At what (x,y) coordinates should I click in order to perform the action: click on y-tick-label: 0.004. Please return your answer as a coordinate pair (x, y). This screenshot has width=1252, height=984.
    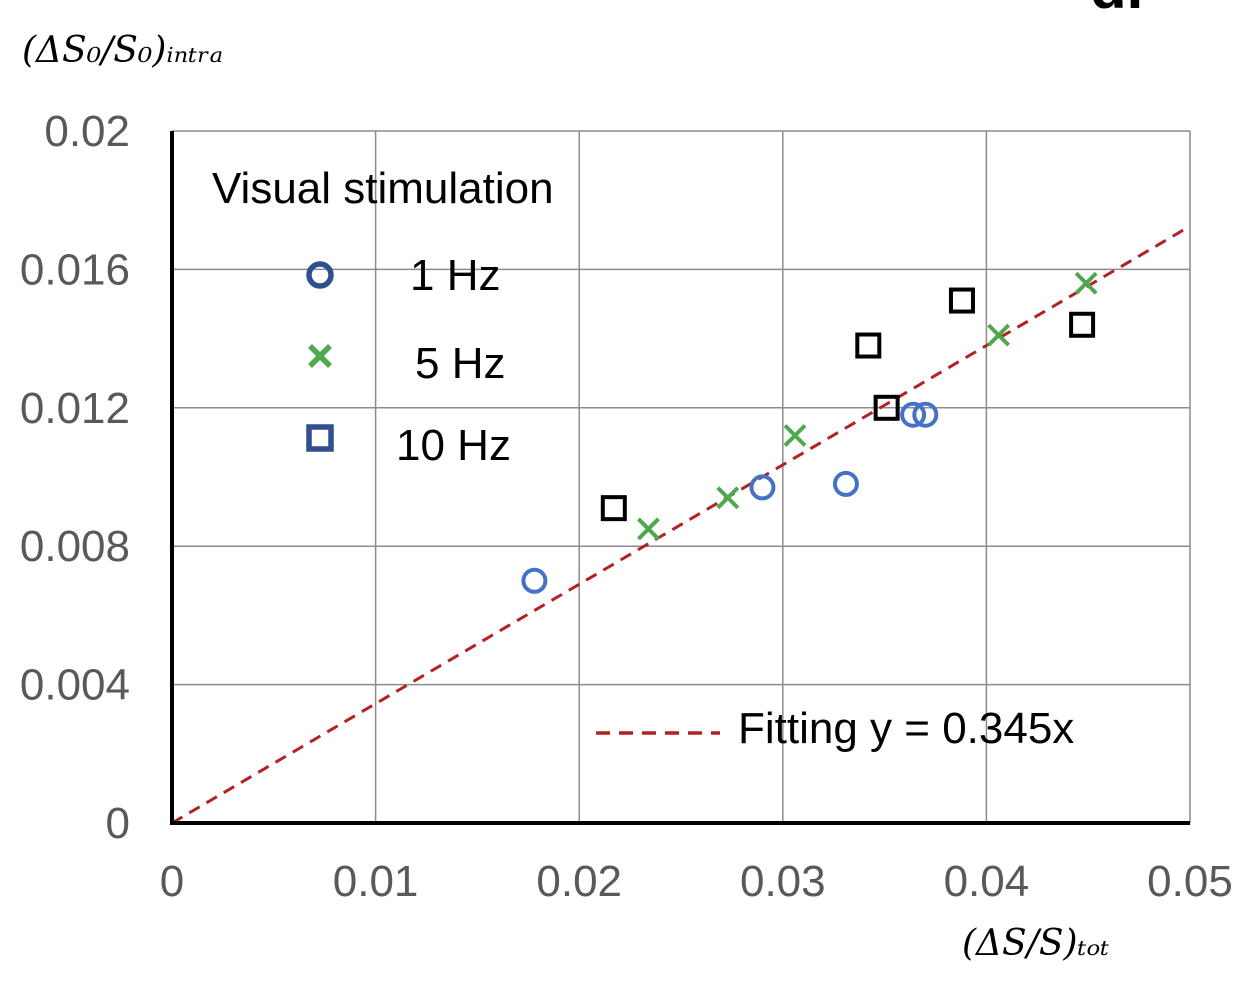
    Looking at the image, I should click on (75, 685).